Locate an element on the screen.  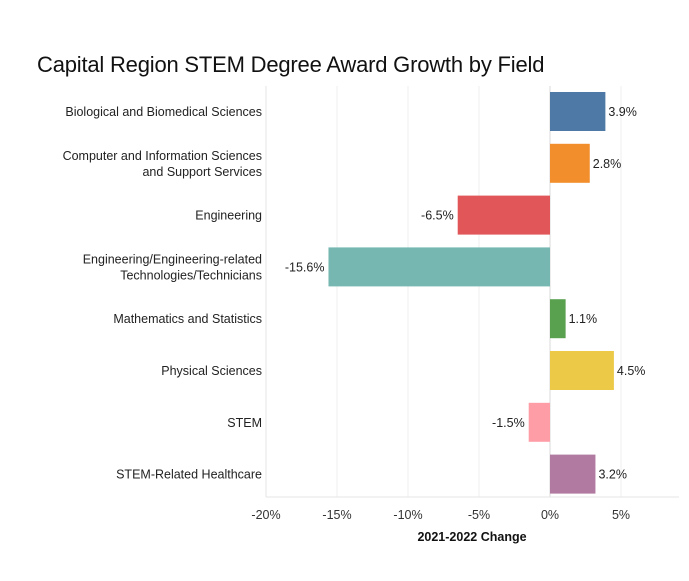
category-label: STEM-Related Healthcare is located at coordinates (189, 475).